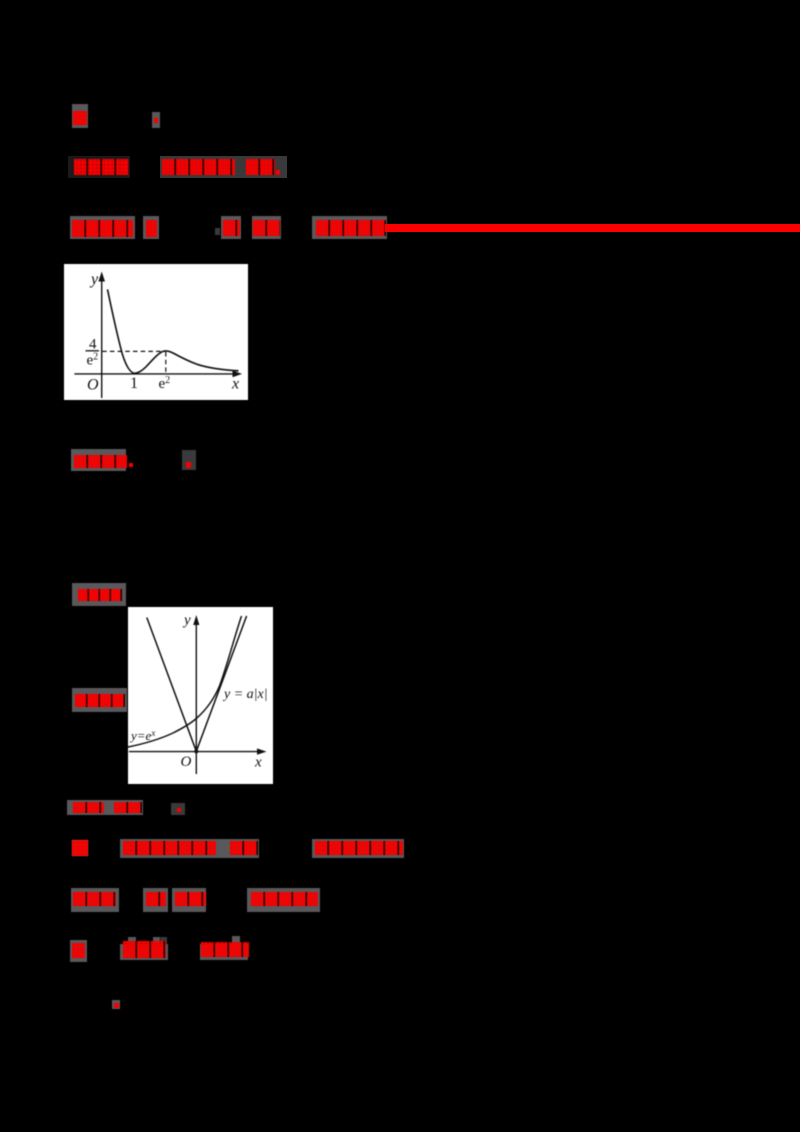 Image resolution: width=800 pixels, height=1132 pixels. Describe the element at coordinates (245, 694) in the screenshot. I see `svg-text: y = a|x|` at that location.